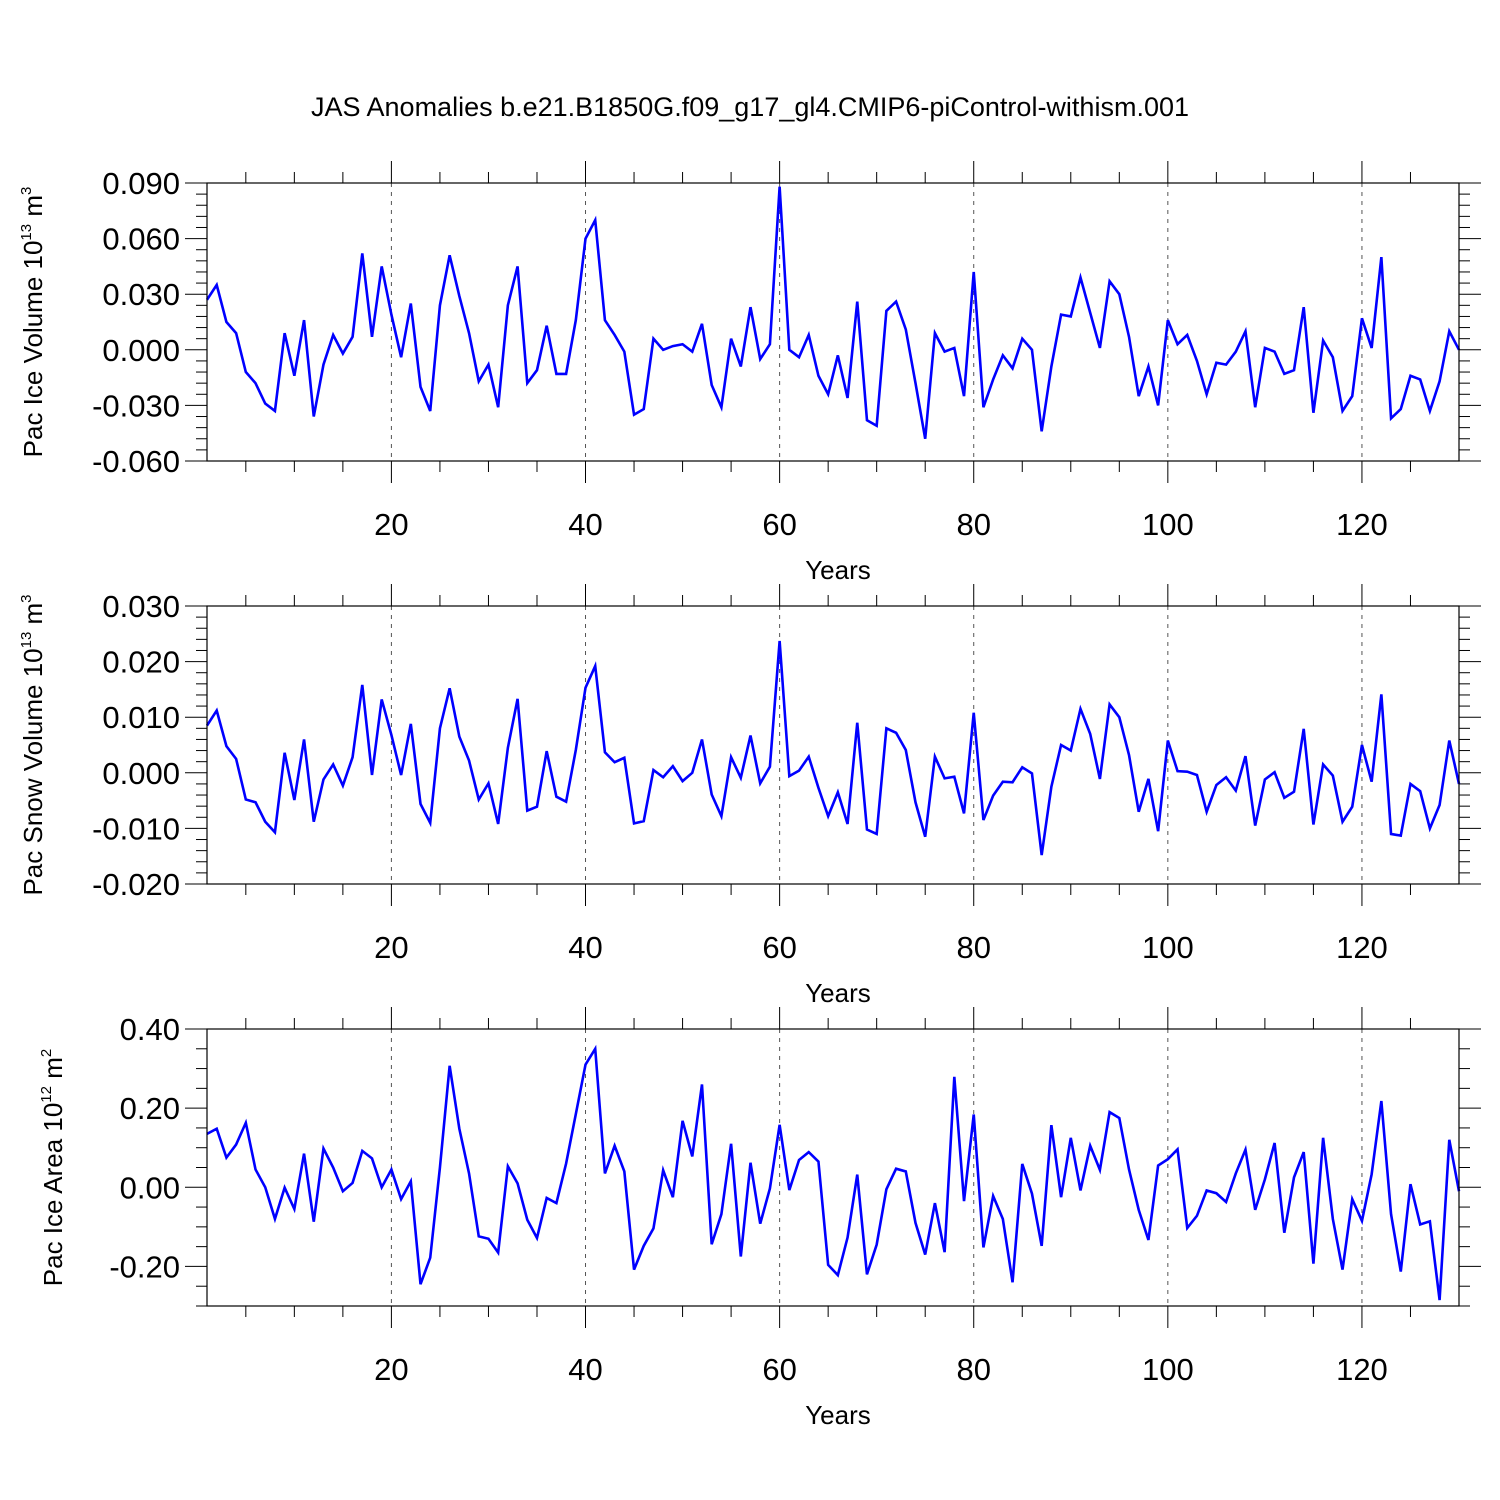 The image size is (1500, 1500). What do you see at coordinates (150, 1187) in the screenshot?
I see `y-tick-label: 0.00` at bounding box center [150, 1187].